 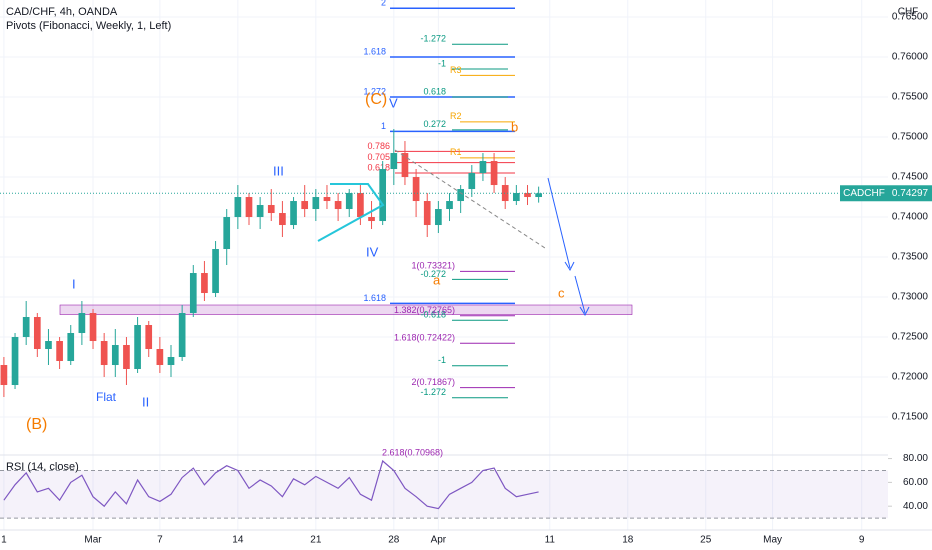 What do you see at coordinates (910, 417) in the screenshot?
I see `y-tick-label: 0.71500` at bounding box center [910, 417].